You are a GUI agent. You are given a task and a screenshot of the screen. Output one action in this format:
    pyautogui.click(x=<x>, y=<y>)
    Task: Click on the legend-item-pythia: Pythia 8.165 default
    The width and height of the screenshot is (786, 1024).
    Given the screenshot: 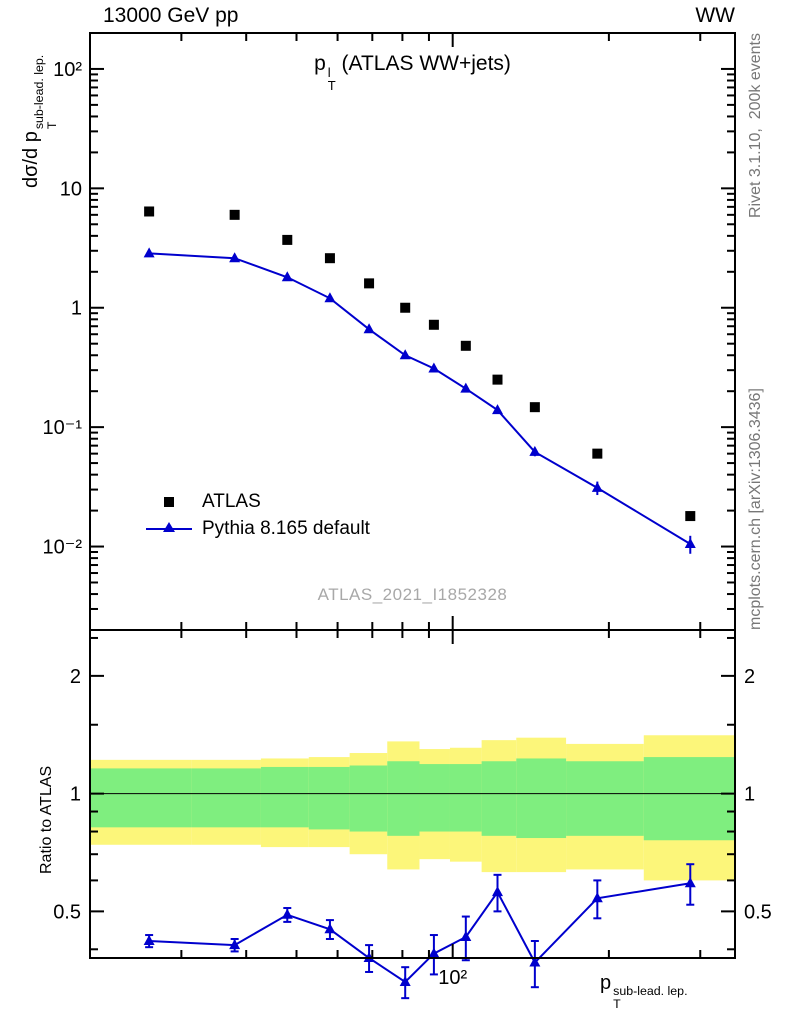 What is the action you would take?
    pyautogui.click(x=258, y=528)
    